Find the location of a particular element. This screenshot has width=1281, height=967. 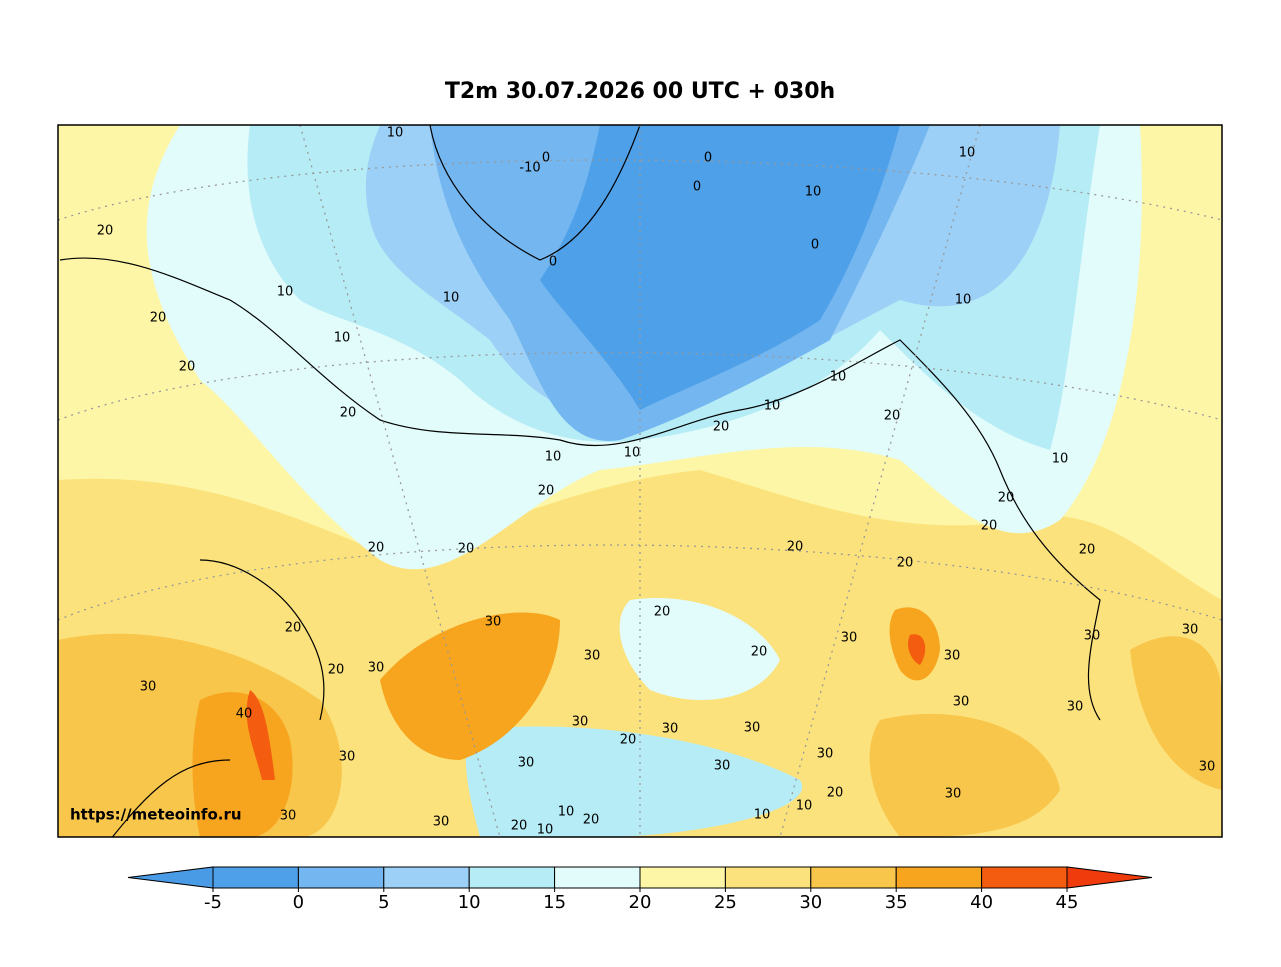

colorbar-tick-label: 40 is located at coordinates (981, 902).